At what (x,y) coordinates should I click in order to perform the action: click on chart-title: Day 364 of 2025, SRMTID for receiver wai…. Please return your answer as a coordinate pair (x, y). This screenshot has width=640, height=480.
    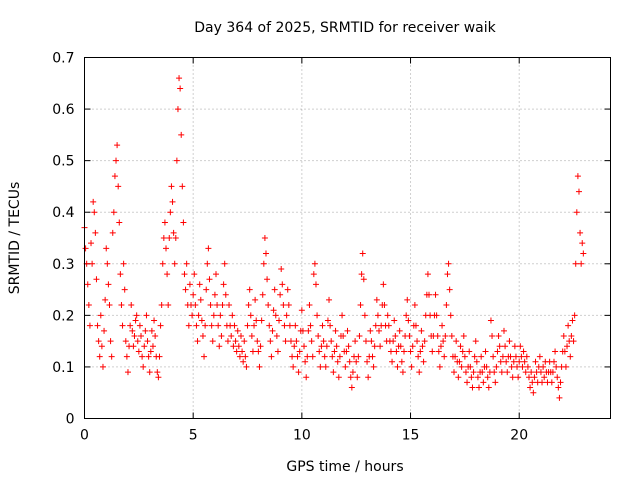
    Looking at the image, I should click on (345, 28).